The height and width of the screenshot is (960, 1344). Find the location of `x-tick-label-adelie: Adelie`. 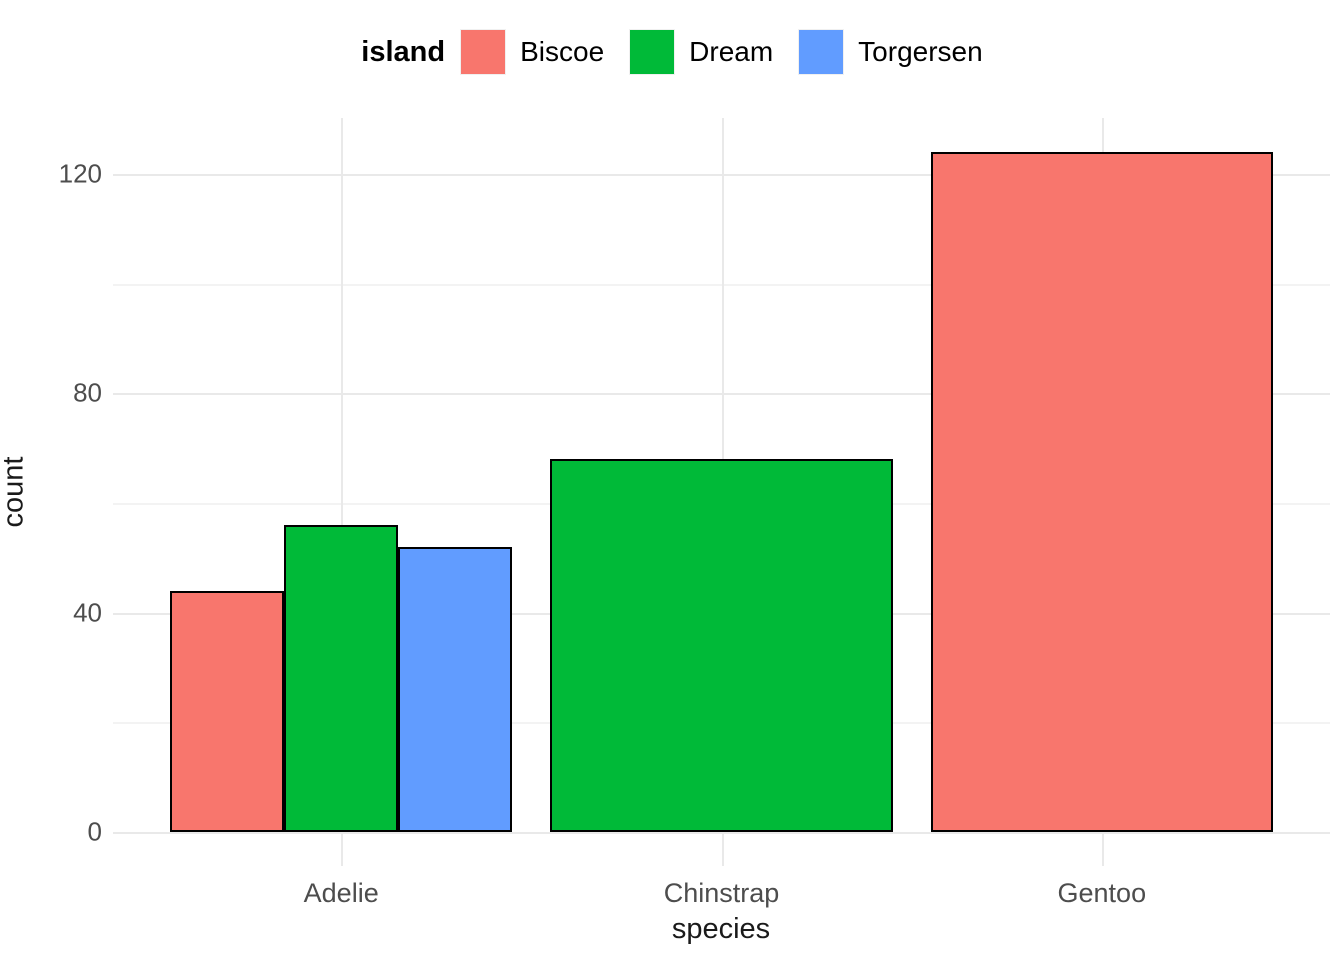

x-tick-label-adelie: Adelie is located at coordinates (341, 893).